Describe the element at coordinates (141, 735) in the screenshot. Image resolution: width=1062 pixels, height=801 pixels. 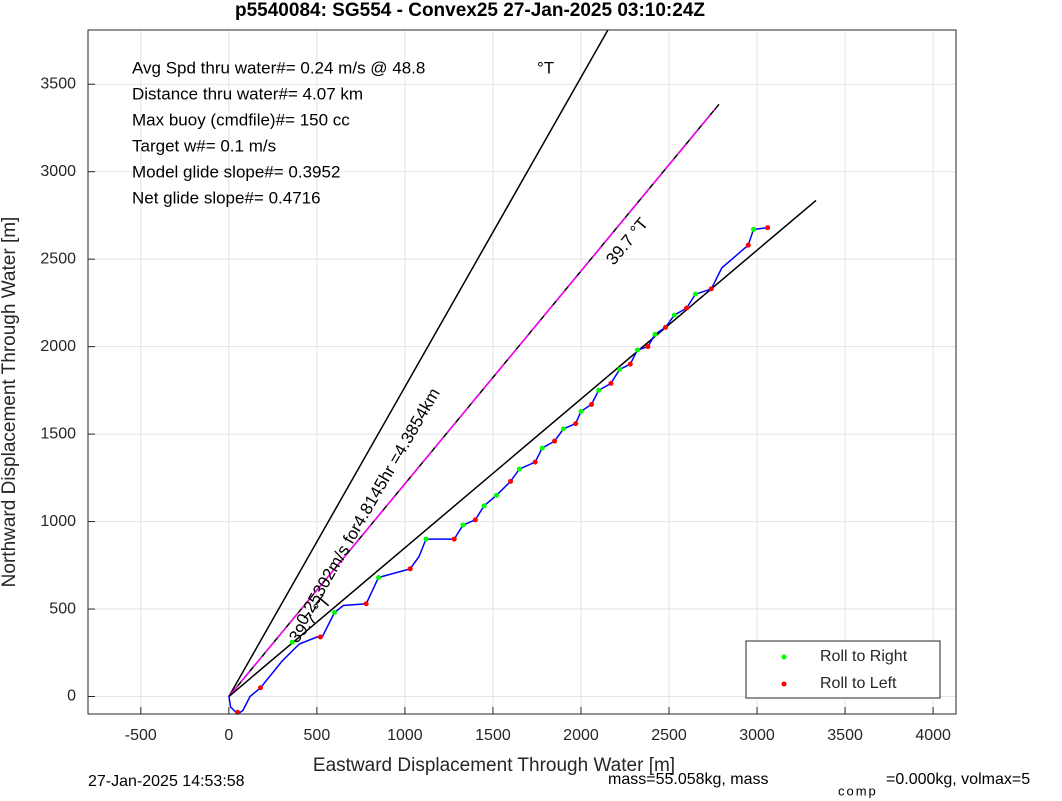
I see `x-tick-label: -500` at that location.